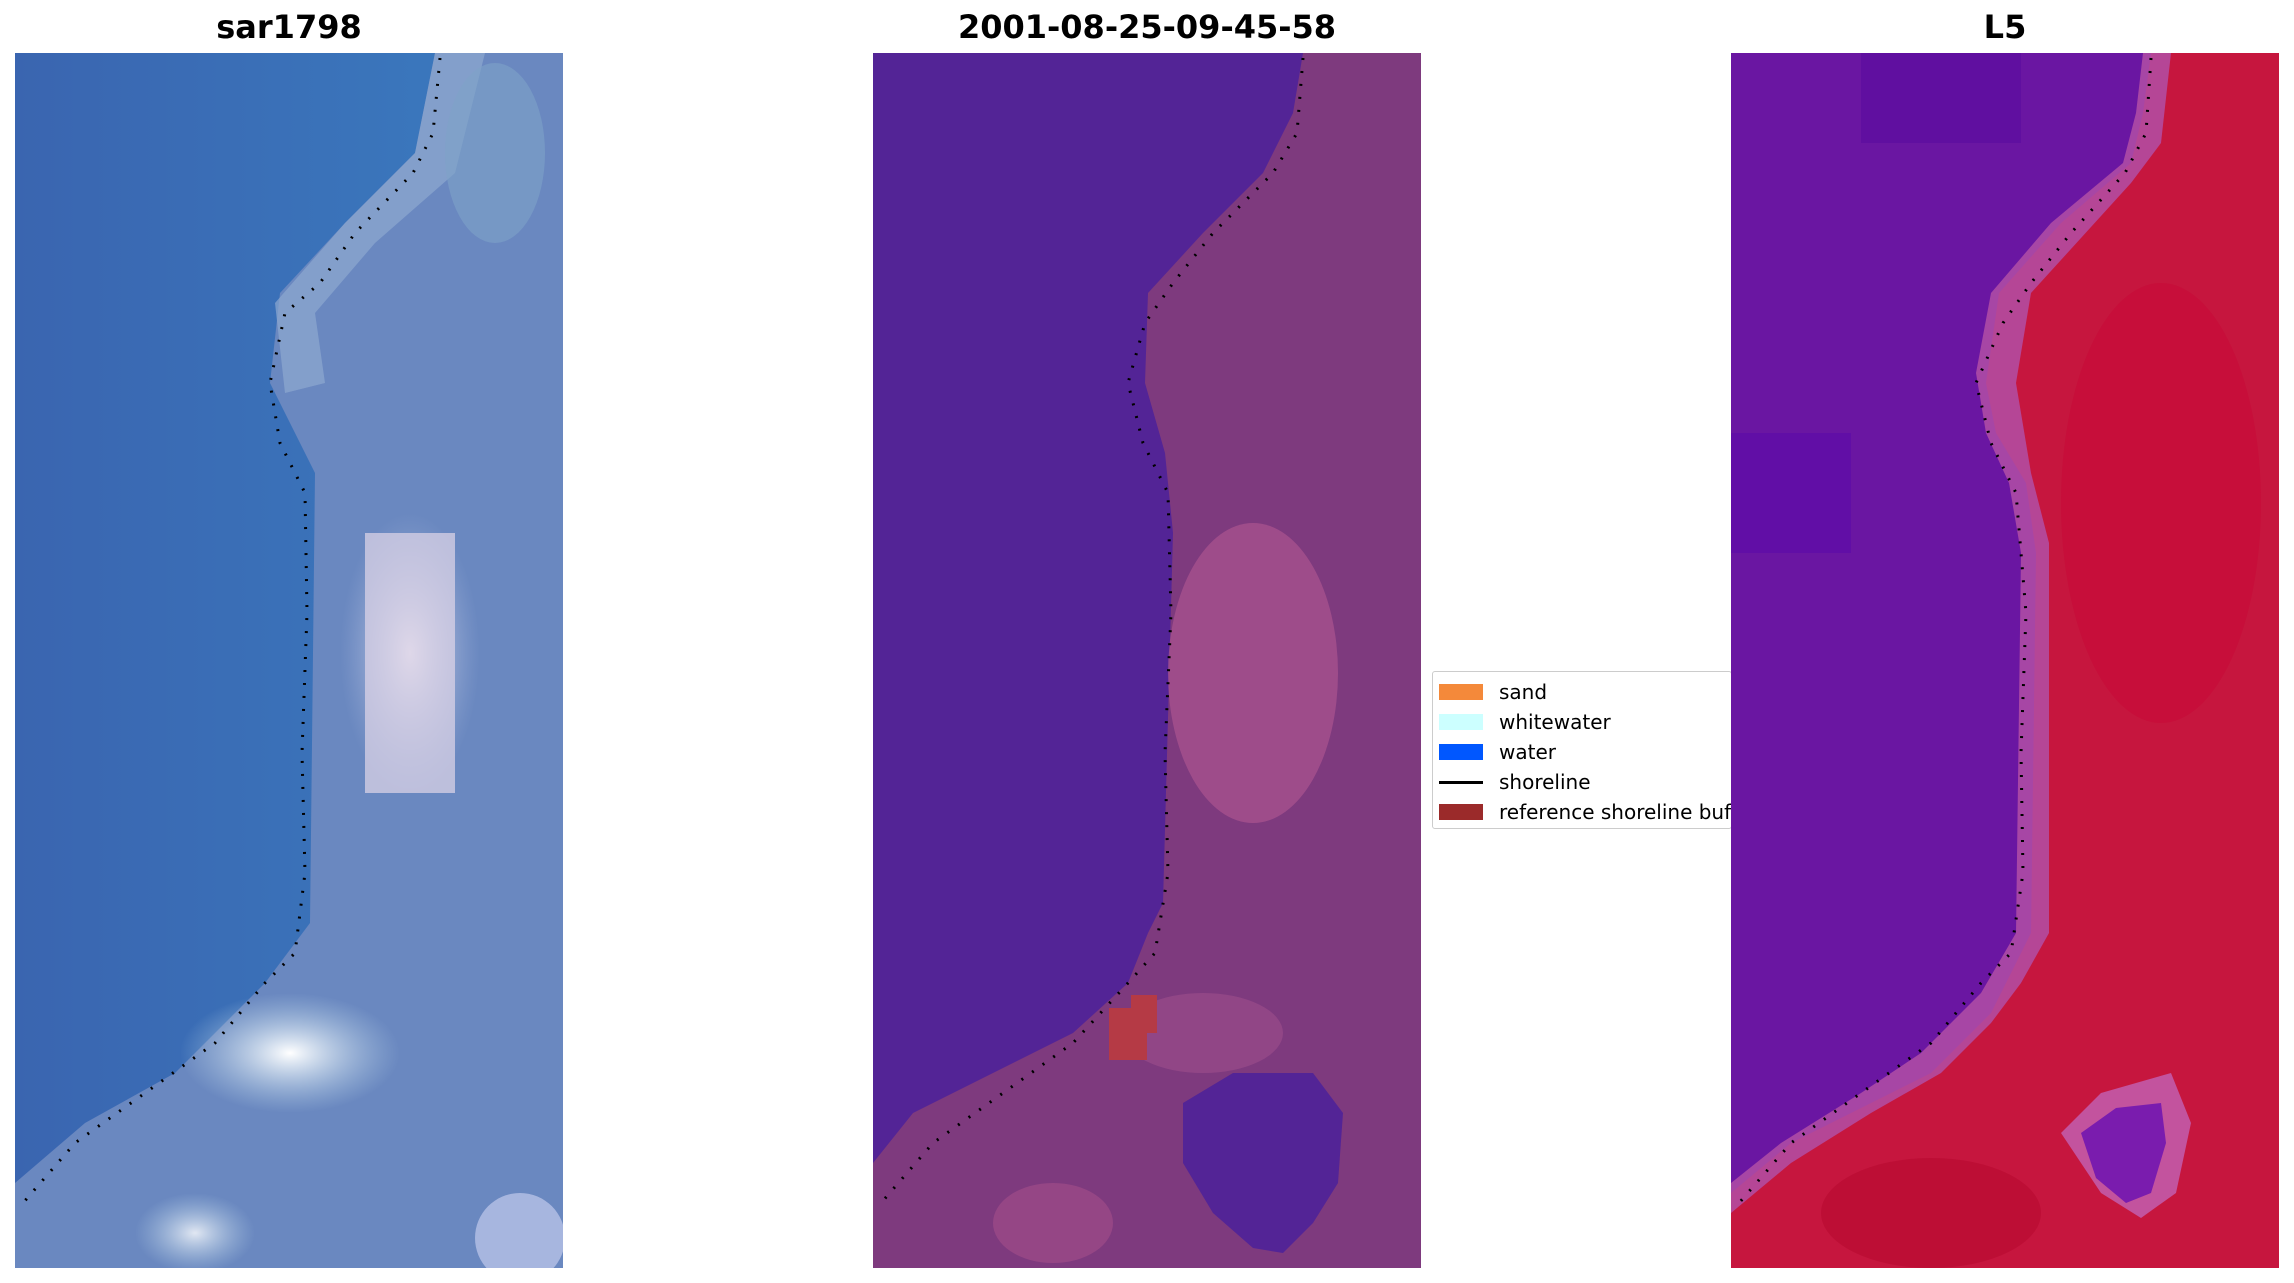 The height and width of the screenshot is (1283, 2294). What do you see at coordinates (289, 27) in the screenshot?
I see `panel-title-rgb: sar1798` at bounding box center [289, 27].